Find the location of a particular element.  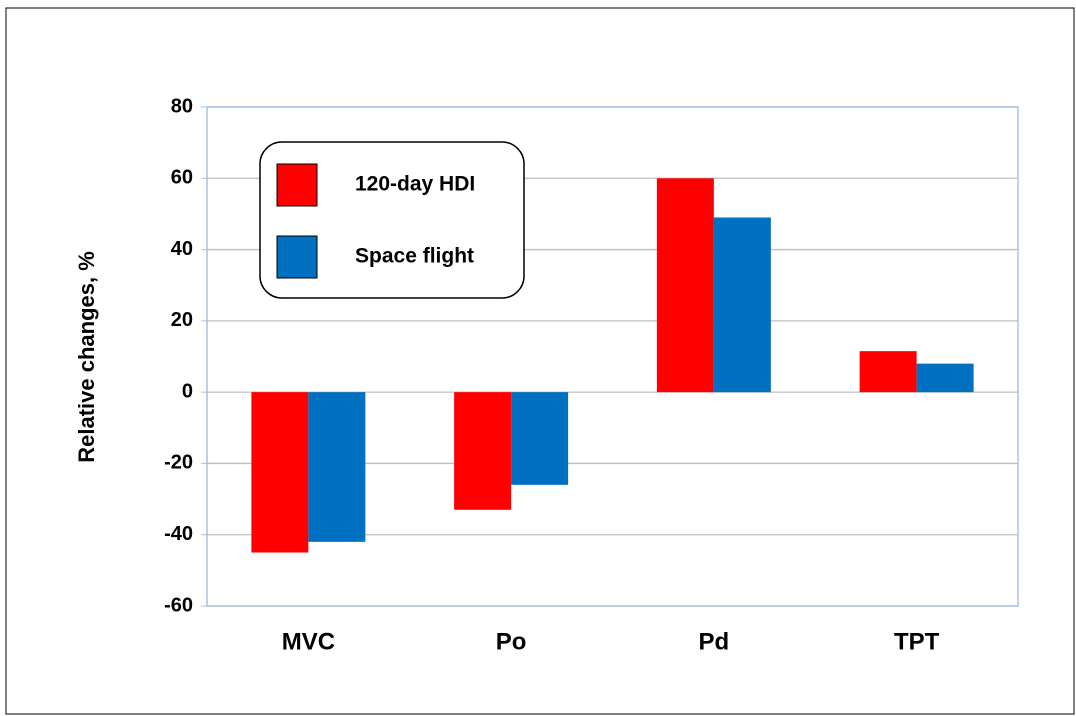

x-tick-label: Po is located at coordinates (511, 641).